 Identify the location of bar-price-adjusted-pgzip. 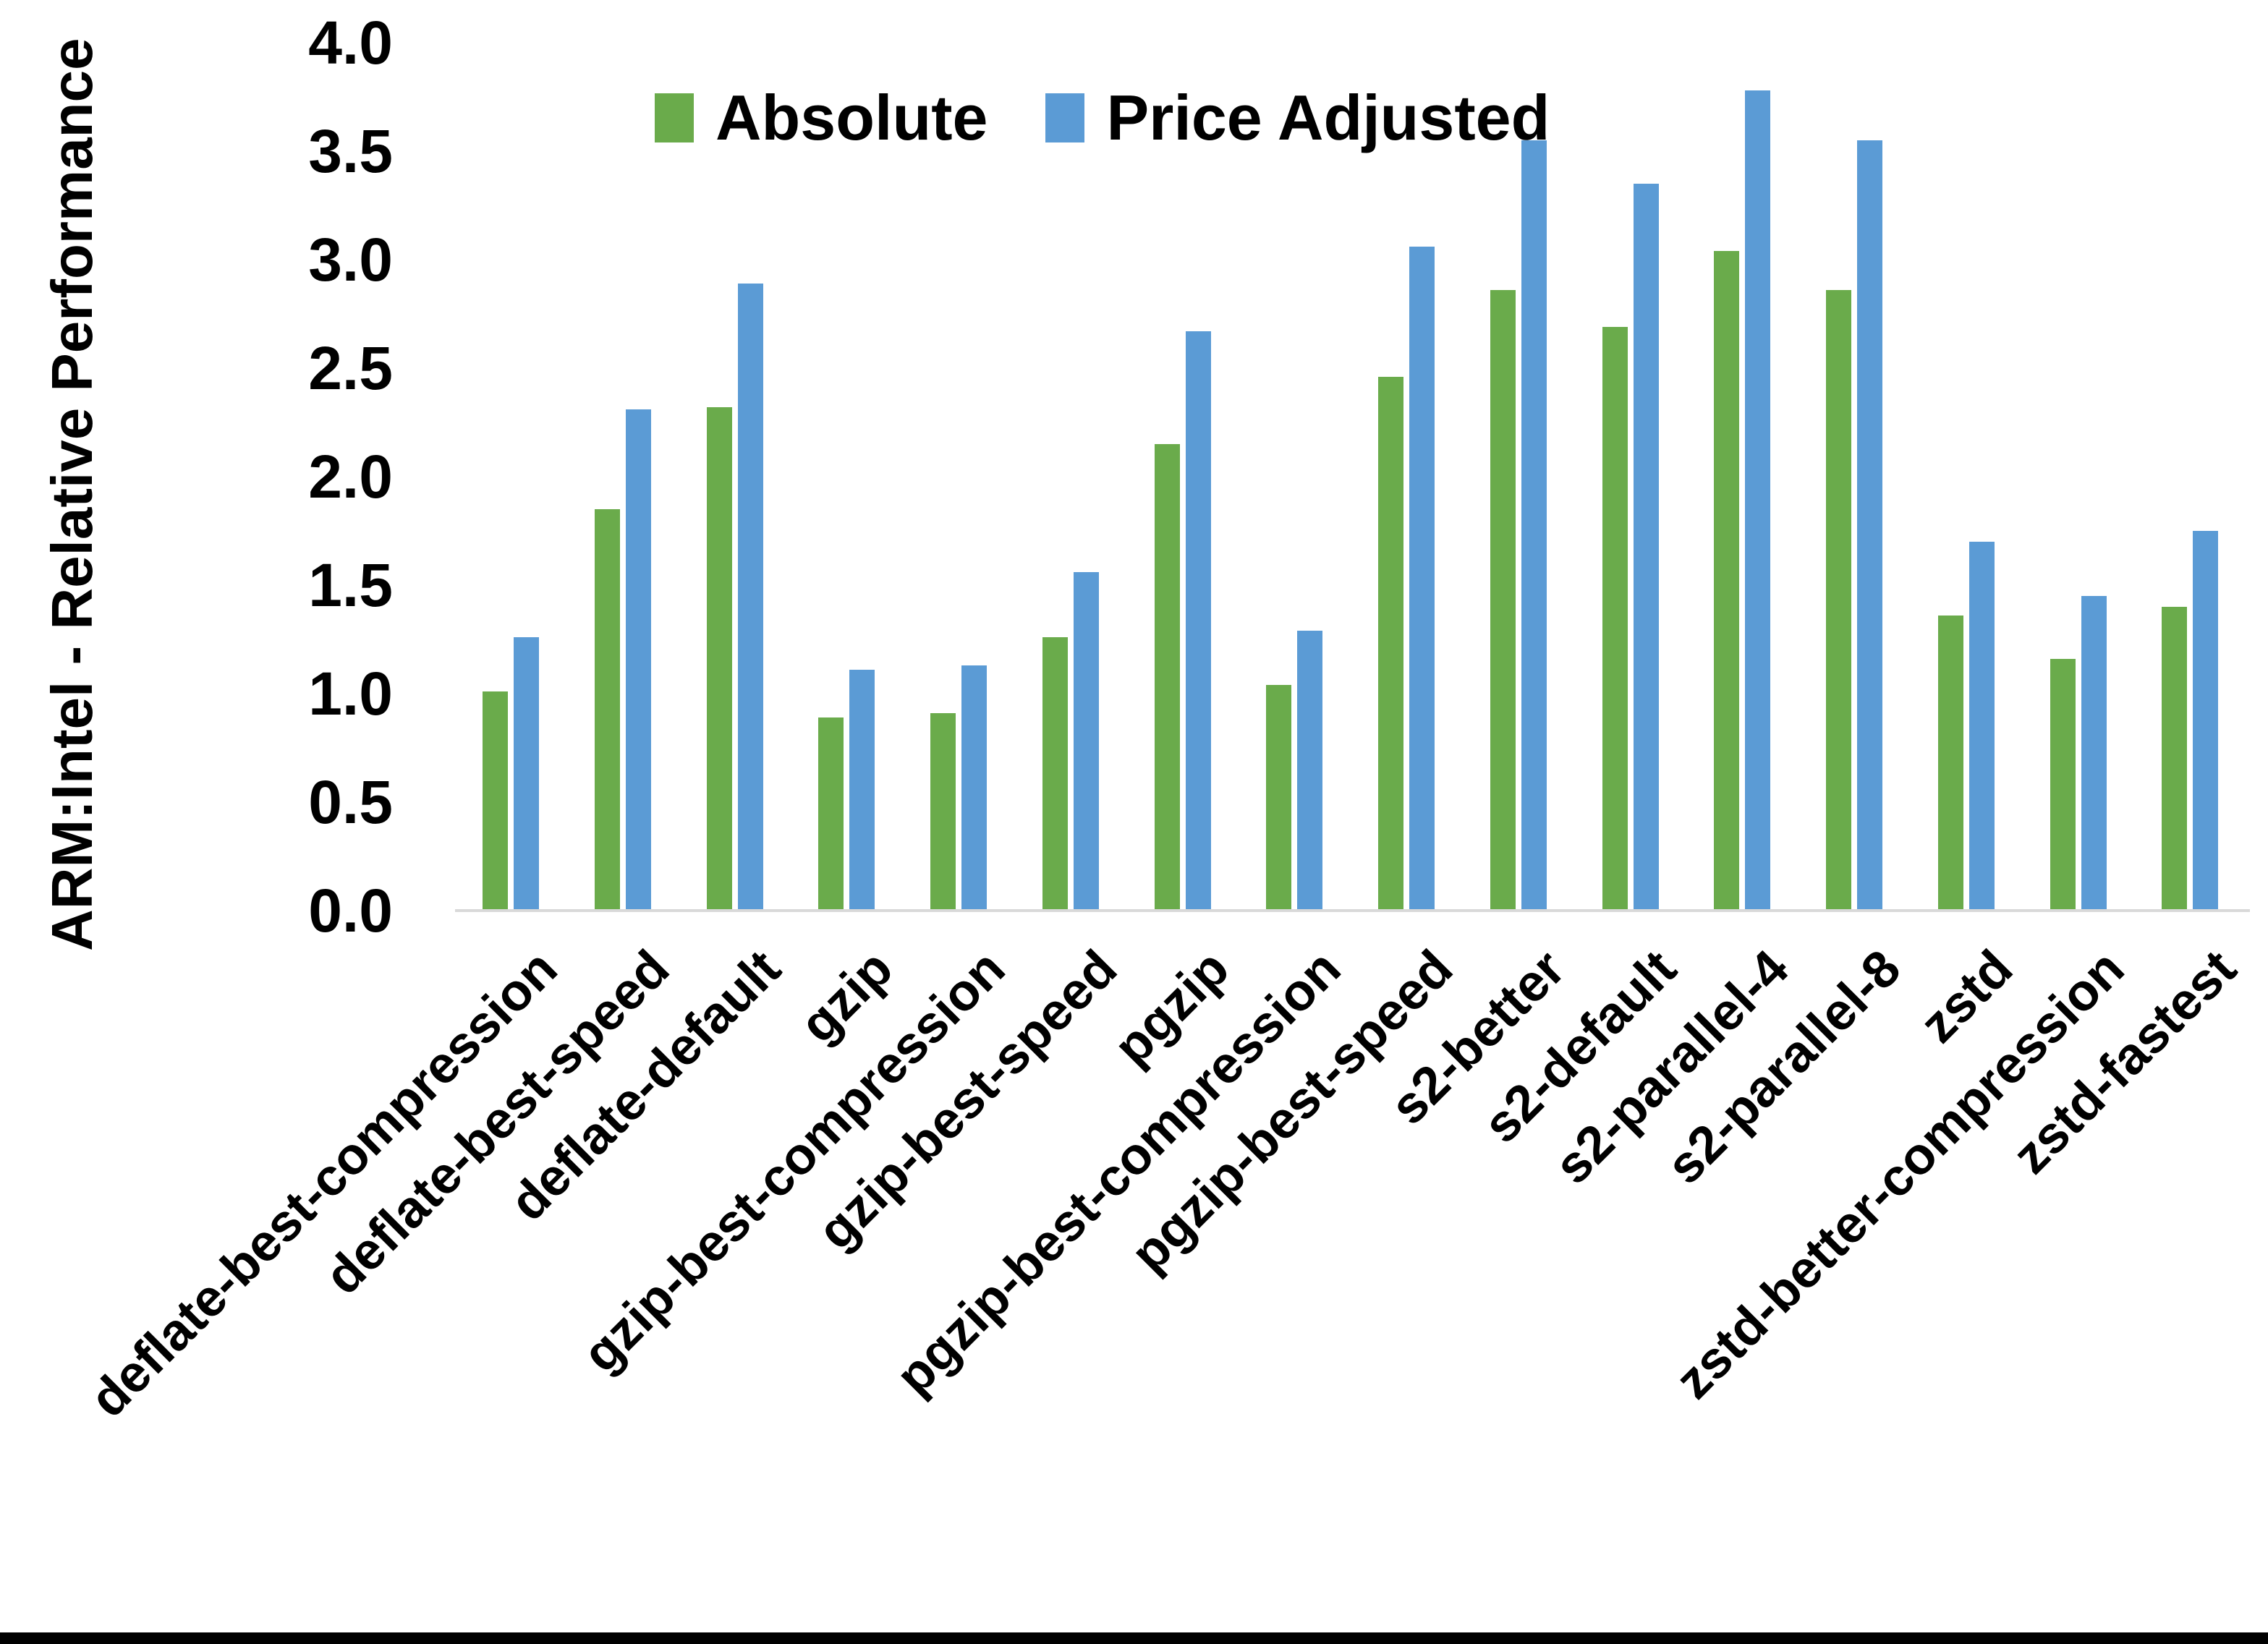
(1198, 621).